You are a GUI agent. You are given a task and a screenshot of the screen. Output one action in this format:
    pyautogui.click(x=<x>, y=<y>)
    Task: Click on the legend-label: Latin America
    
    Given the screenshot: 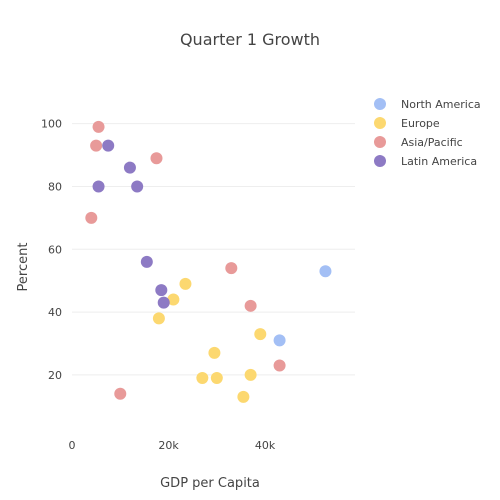 What is the action you would take?
    pyautogui.click(x=439, y=161)
    